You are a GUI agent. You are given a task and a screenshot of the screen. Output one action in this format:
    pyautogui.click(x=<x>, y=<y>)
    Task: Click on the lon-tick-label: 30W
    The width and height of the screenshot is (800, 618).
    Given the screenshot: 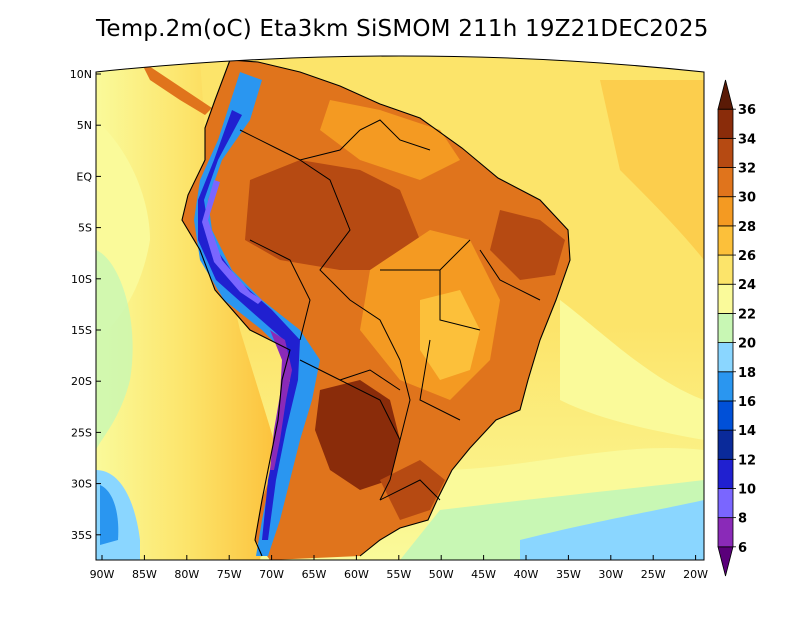 What is the action you would take?
    pyautogui.click(x=610, y=574)
    